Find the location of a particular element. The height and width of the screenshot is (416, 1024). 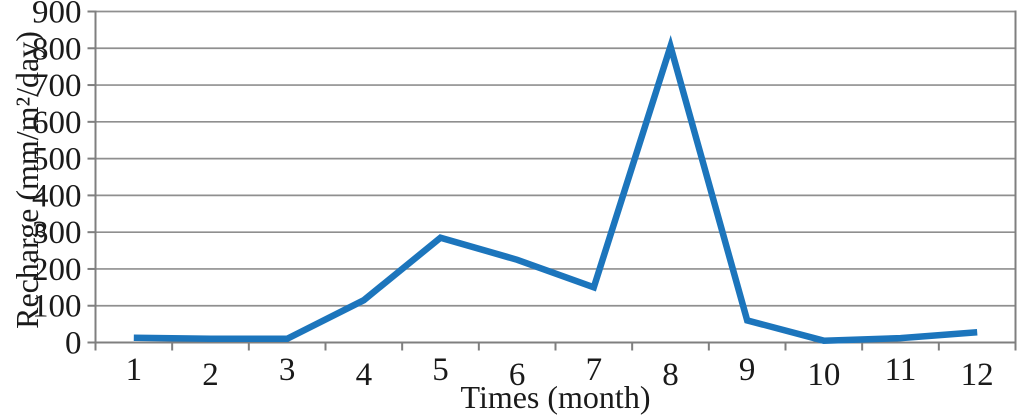

x-tick-label: 11 is located at coordinates (901, 370).